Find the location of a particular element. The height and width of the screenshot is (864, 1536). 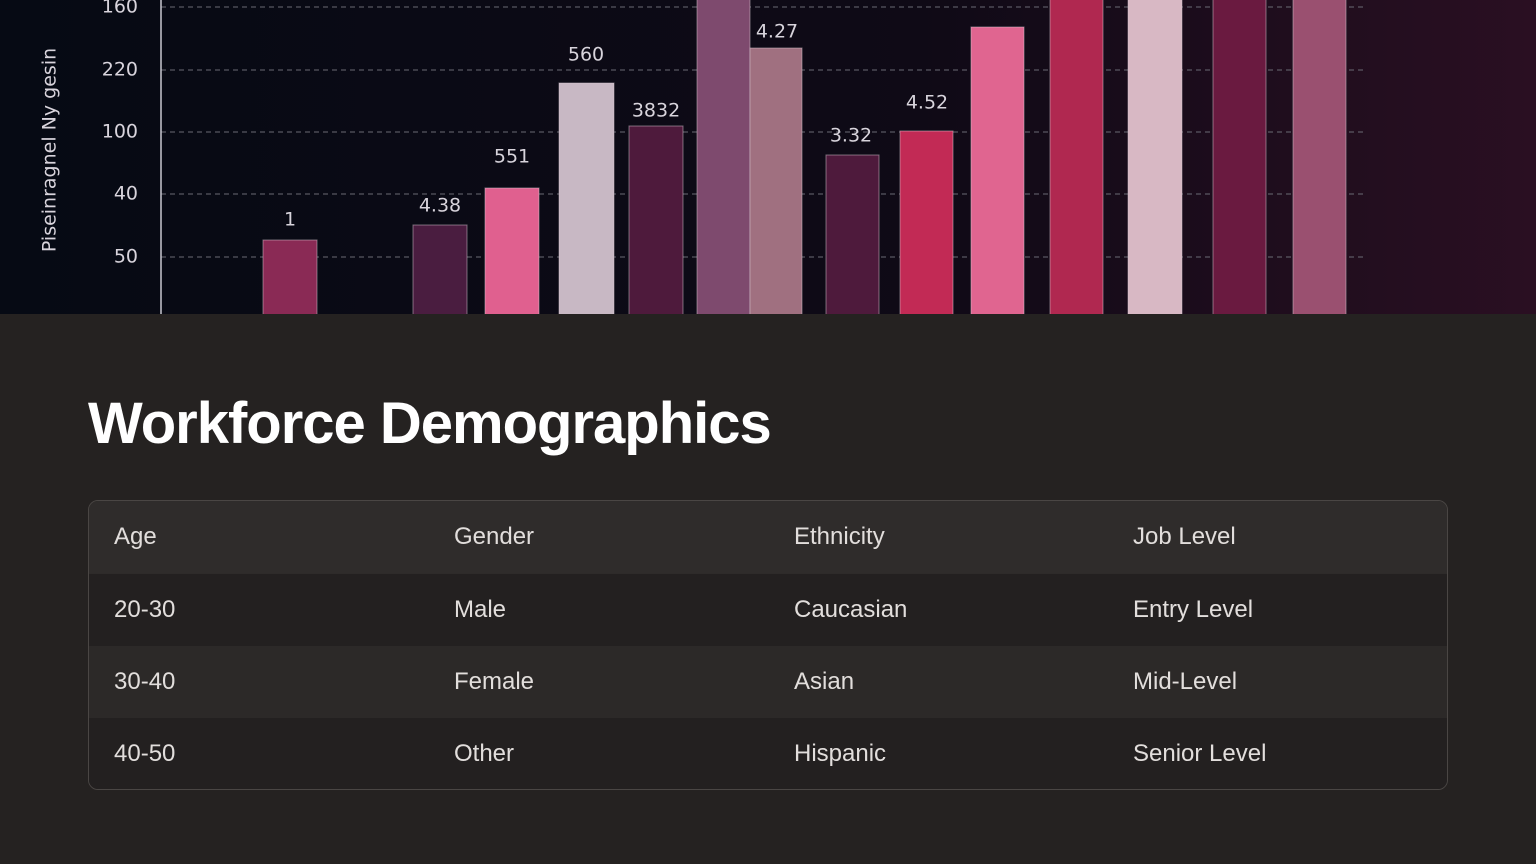

header-cell: Gender is located at coordinates (494, 536).